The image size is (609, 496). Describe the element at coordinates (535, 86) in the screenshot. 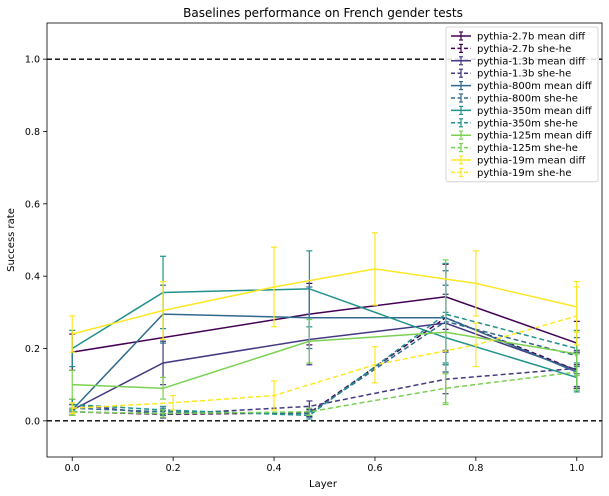

I see `legend-label: pythia-800m mean diff` at that location.